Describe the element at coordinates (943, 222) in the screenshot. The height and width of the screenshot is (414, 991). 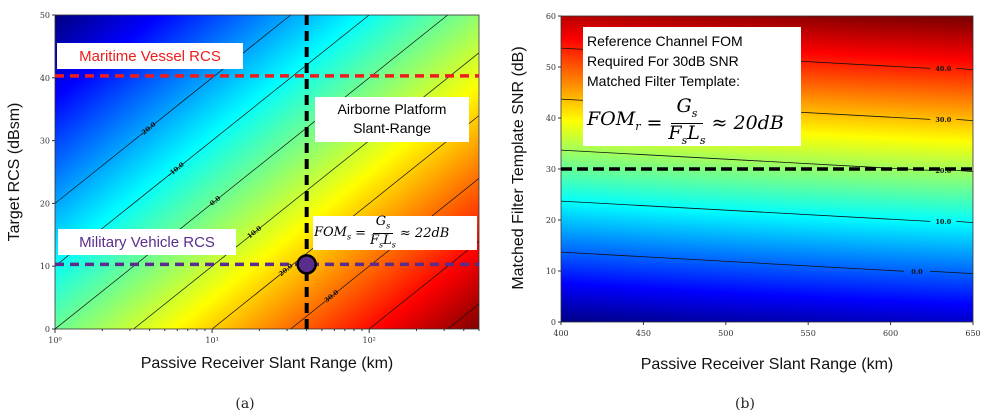
I see `contour-label-b: 10.0` at that location.